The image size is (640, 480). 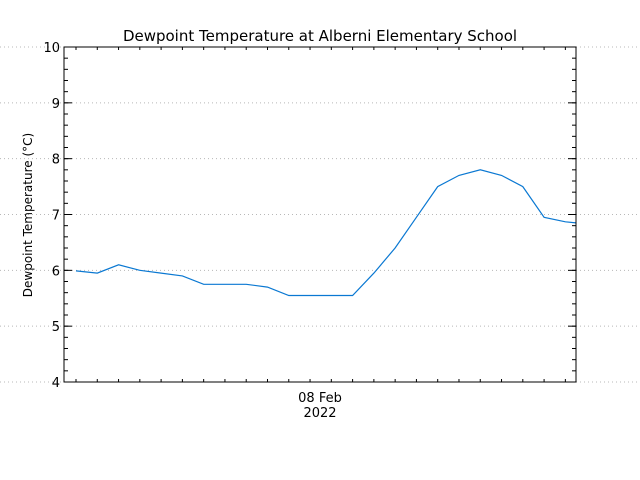 I want to click on y-tick-labels: 4 5 6 7 8 9 10, so click(x=51, y=216).